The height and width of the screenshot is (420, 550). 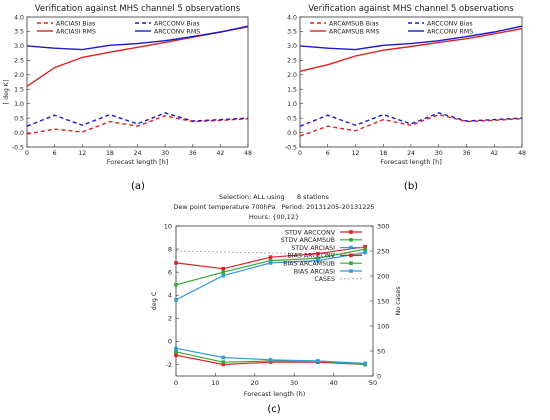 I want to click on y-tick-label: 10, so click(x=168, y=226).